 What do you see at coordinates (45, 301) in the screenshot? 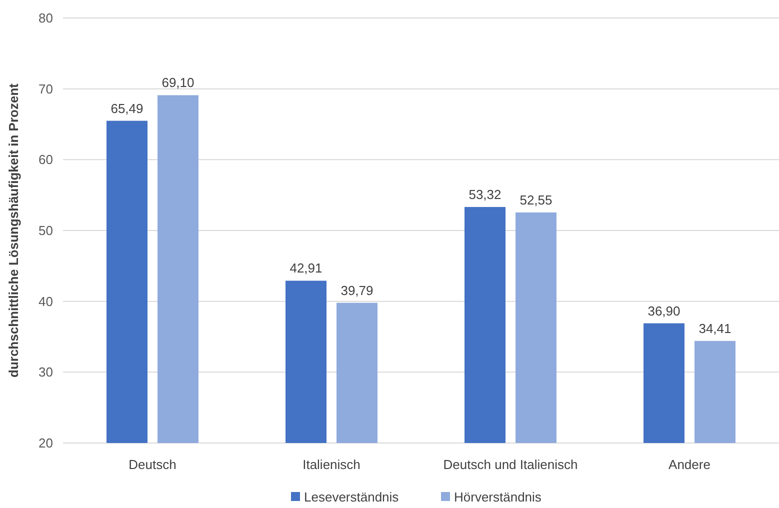
I see `y-tick-label: 40` at bounding box center [45, 301].